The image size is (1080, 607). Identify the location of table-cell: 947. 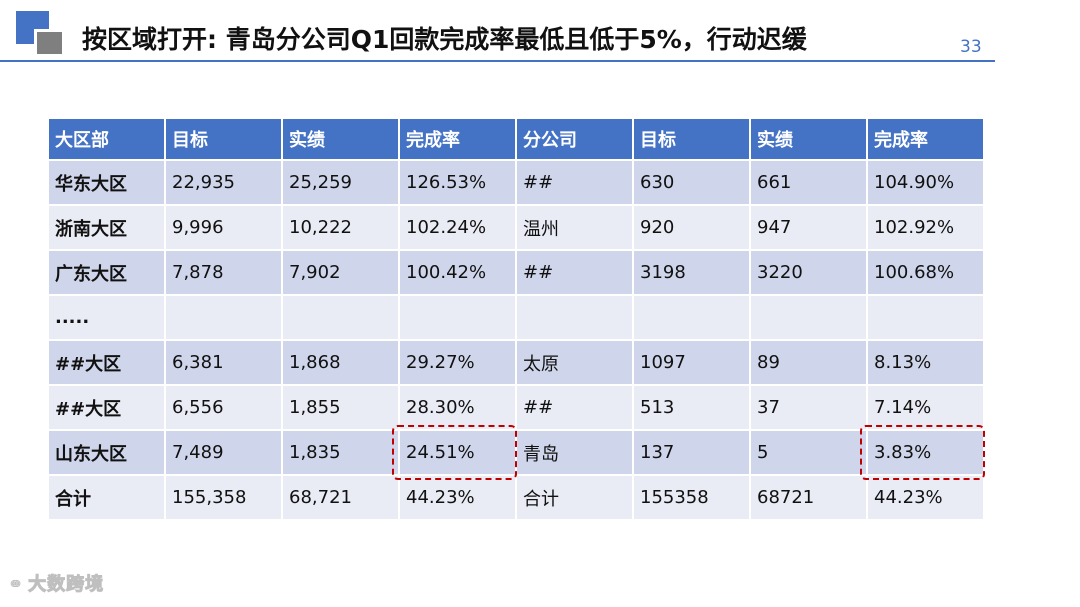
(808, 227).